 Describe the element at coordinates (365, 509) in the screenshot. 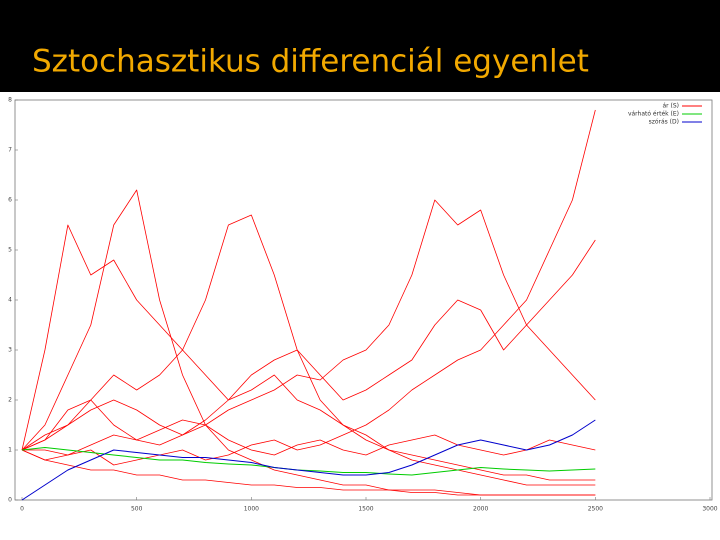

I see `x-tick-label: 1500` at that location.